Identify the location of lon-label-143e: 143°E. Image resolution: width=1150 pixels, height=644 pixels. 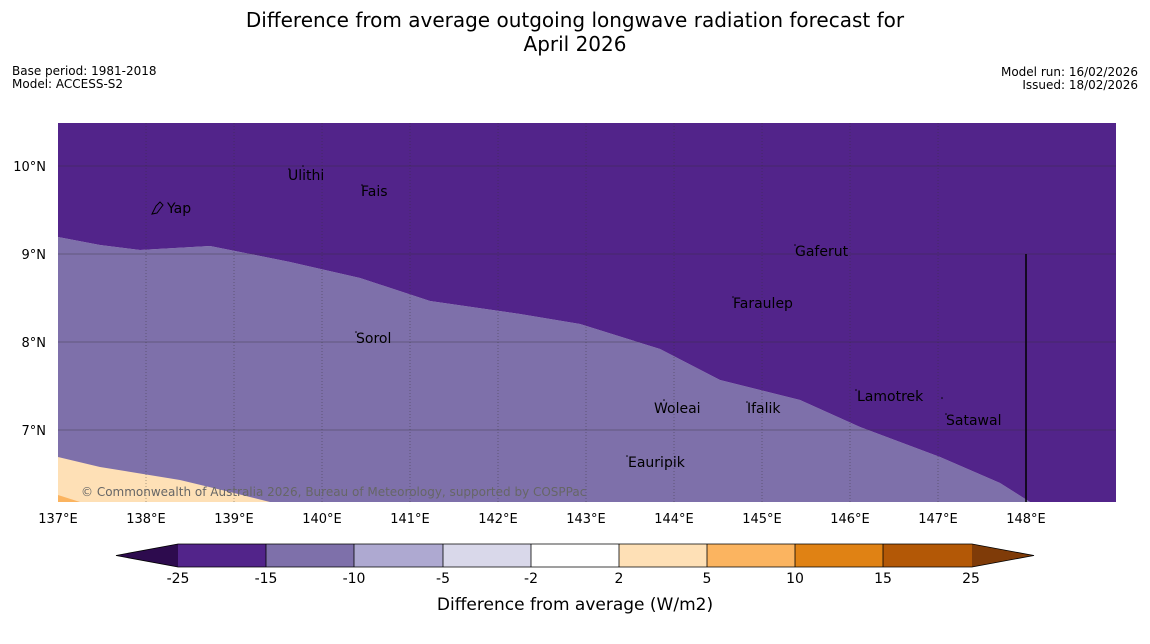
(586, 519).